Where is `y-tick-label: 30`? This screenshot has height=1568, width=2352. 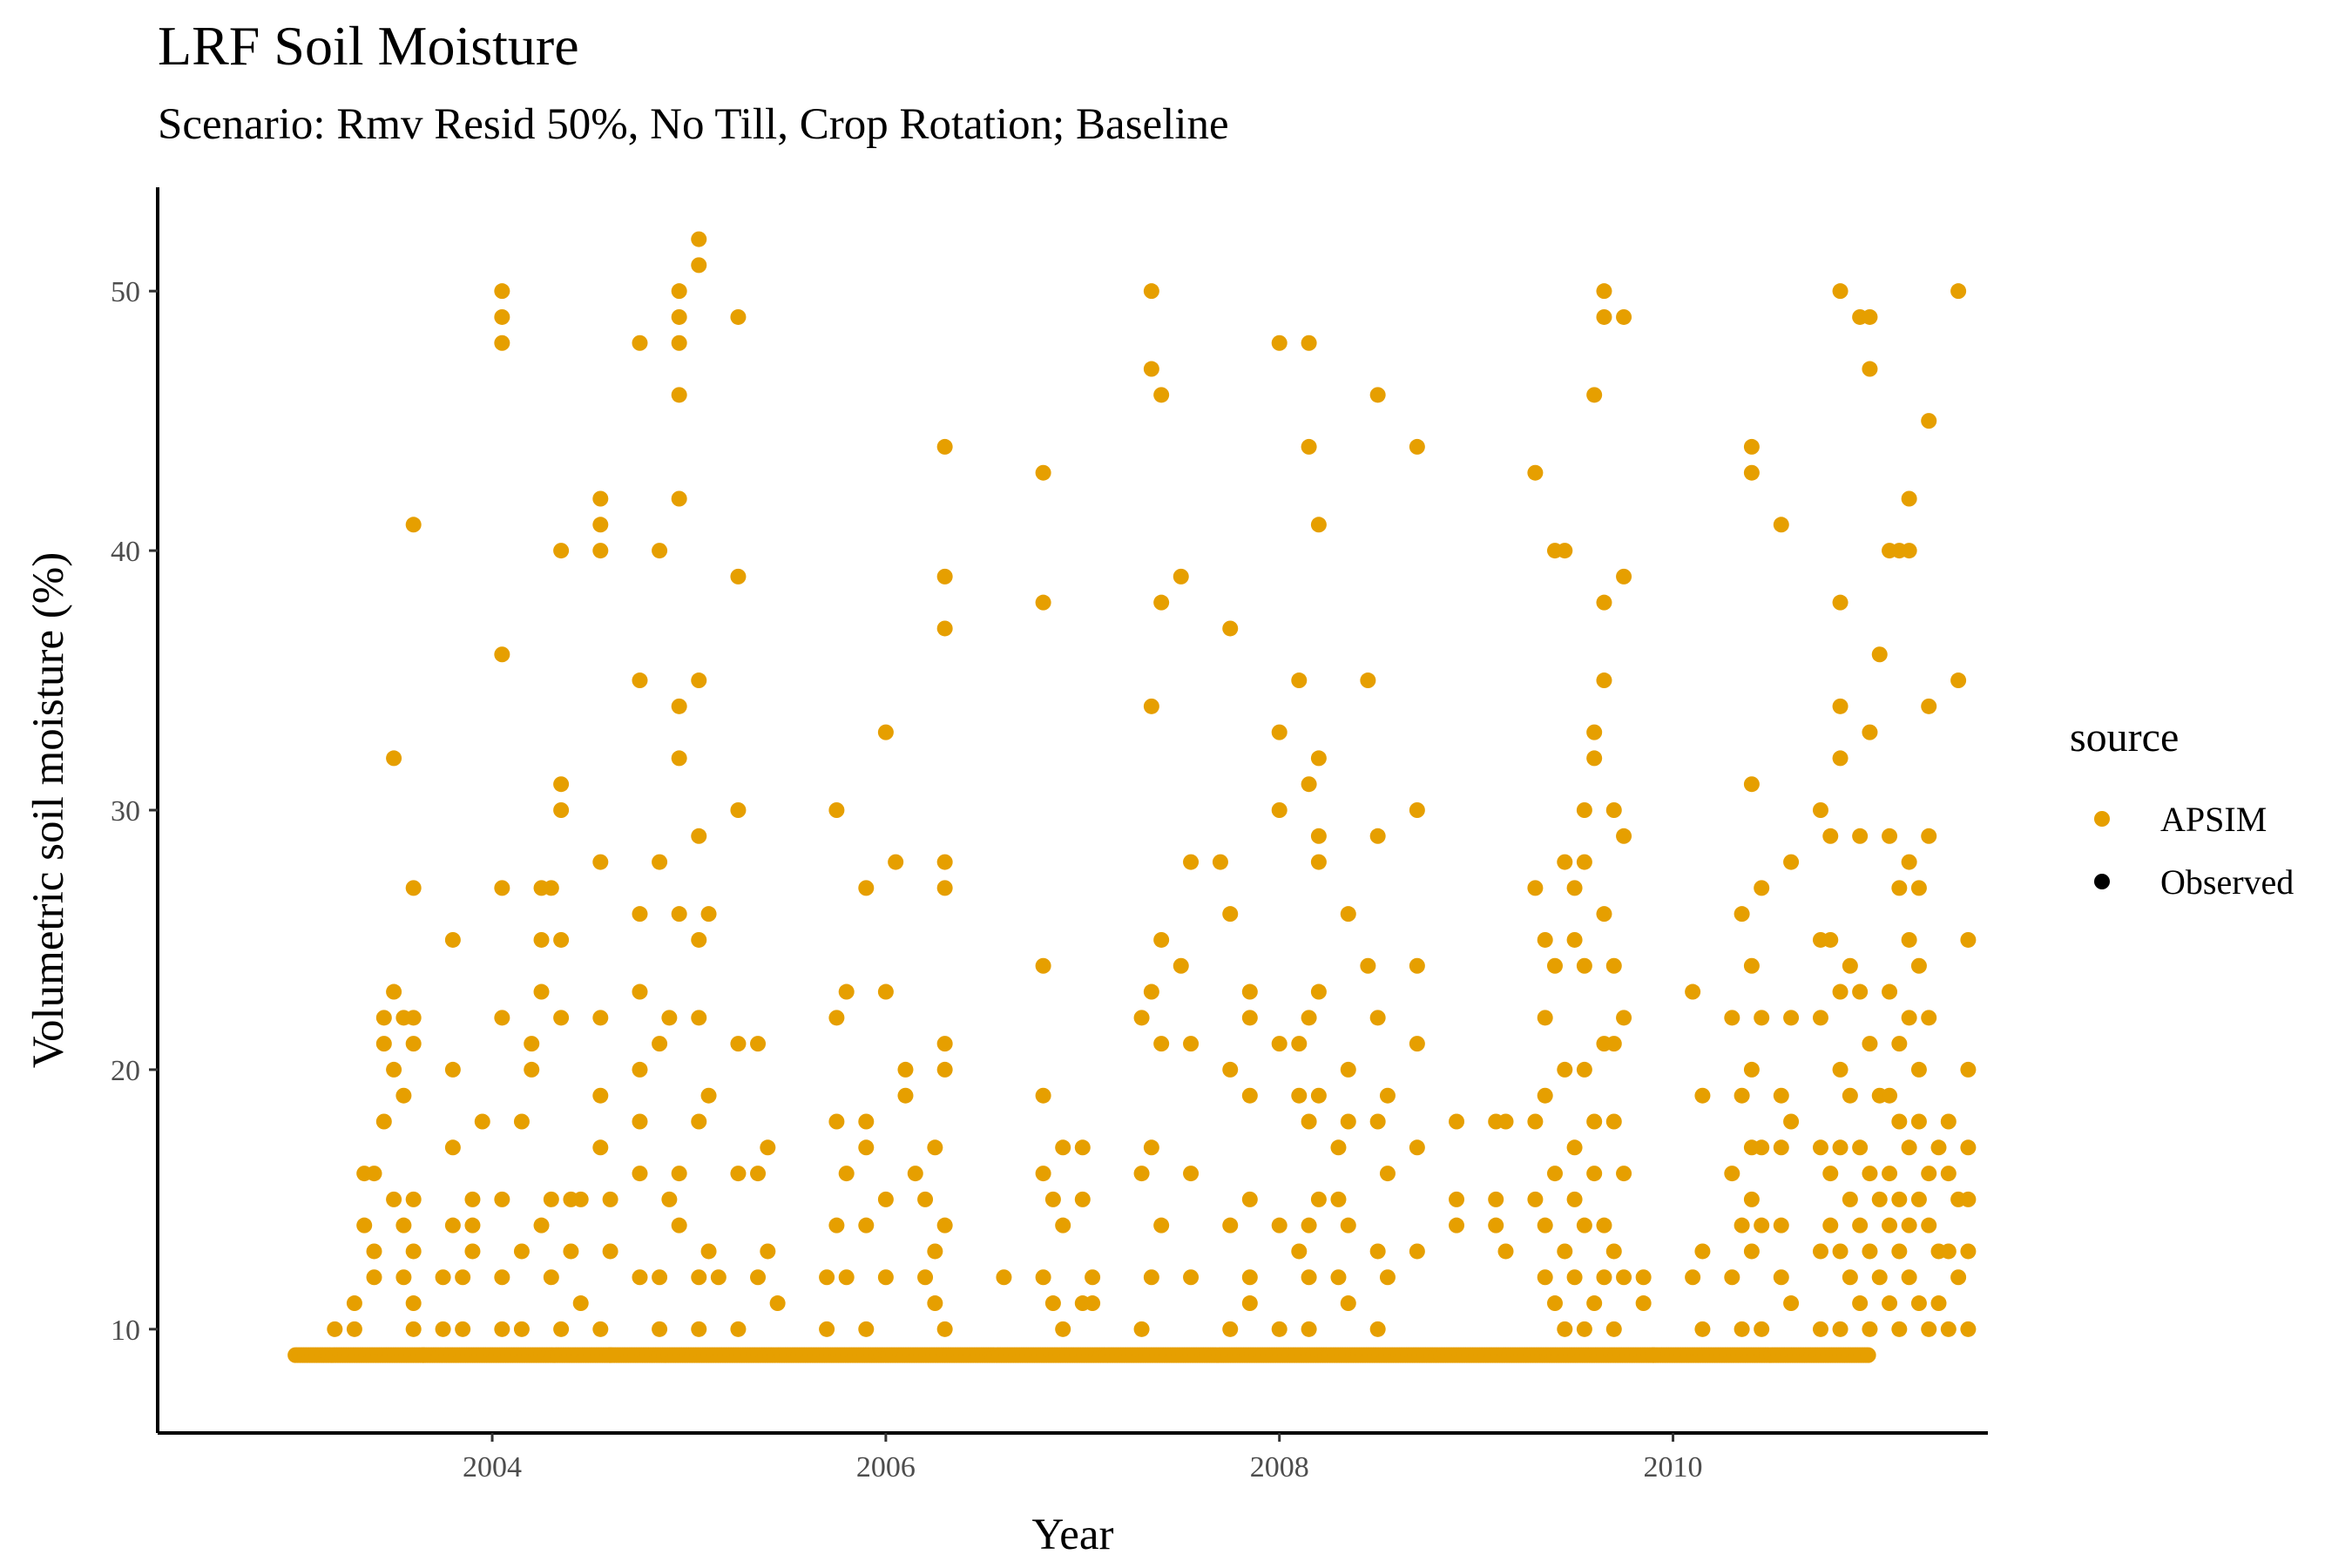 y-tick-label: 30 is located at coordinates (125, 811).